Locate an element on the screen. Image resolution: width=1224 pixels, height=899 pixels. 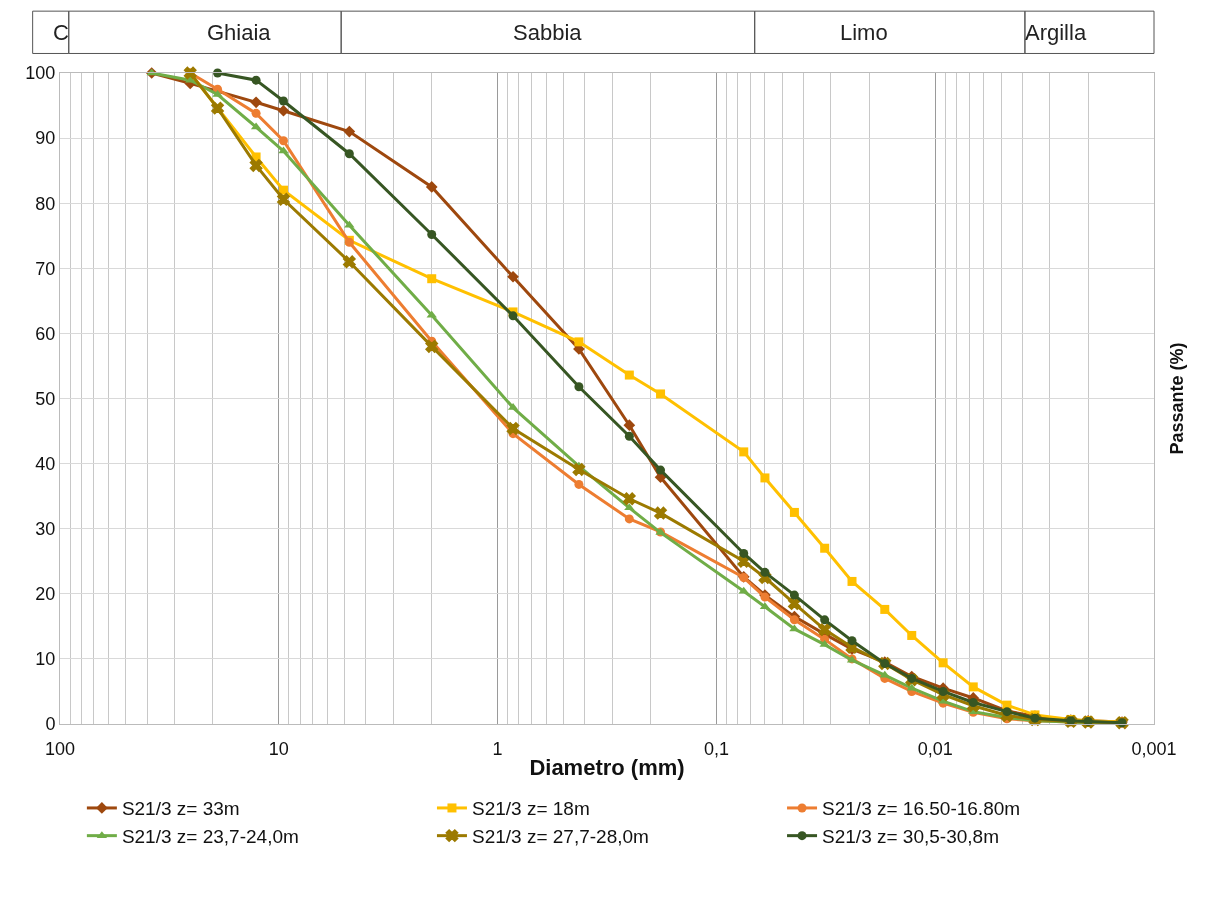
y-tick-label: 80 is located at coordinates (45, 203).